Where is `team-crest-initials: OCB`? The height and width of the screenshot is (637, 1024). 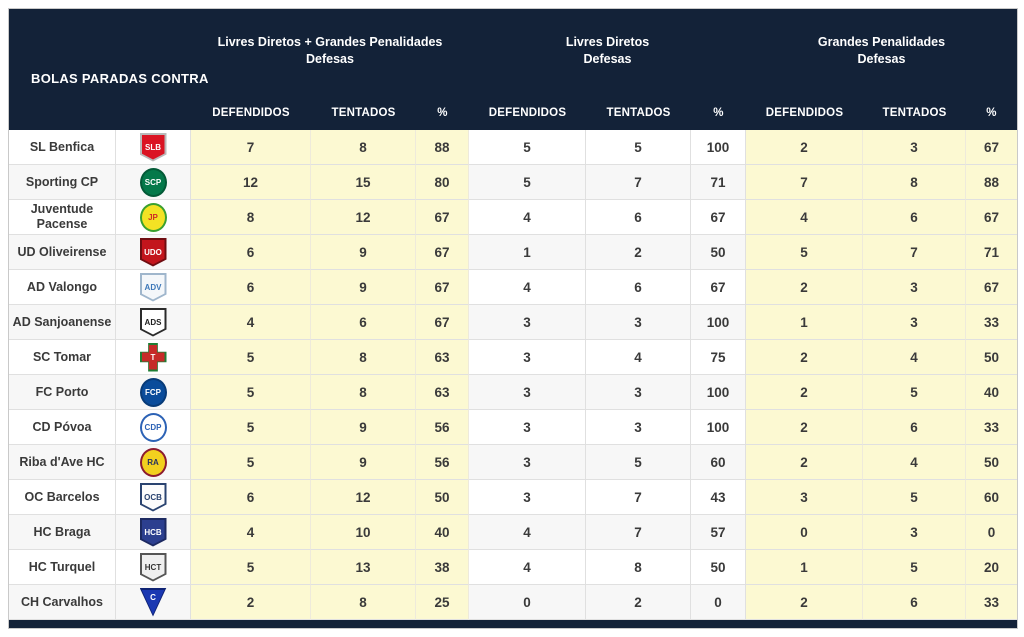 team-crest-initials: OCB is located at coordinates (153, 497).